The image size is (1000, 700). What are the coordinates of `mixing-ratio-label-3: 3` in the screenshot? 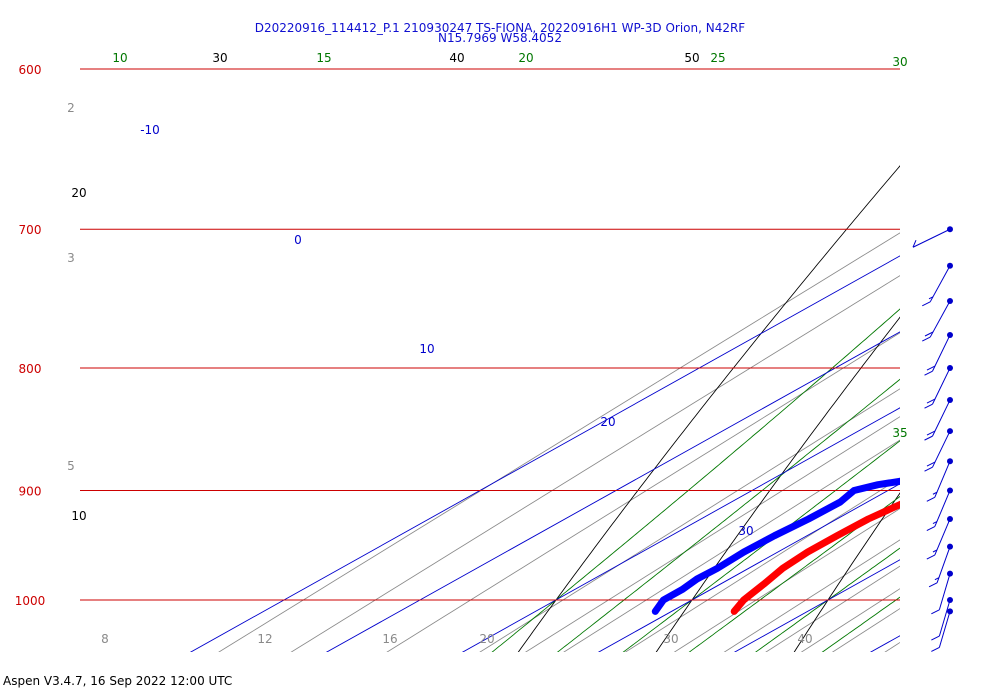 It's located at (71, 258).